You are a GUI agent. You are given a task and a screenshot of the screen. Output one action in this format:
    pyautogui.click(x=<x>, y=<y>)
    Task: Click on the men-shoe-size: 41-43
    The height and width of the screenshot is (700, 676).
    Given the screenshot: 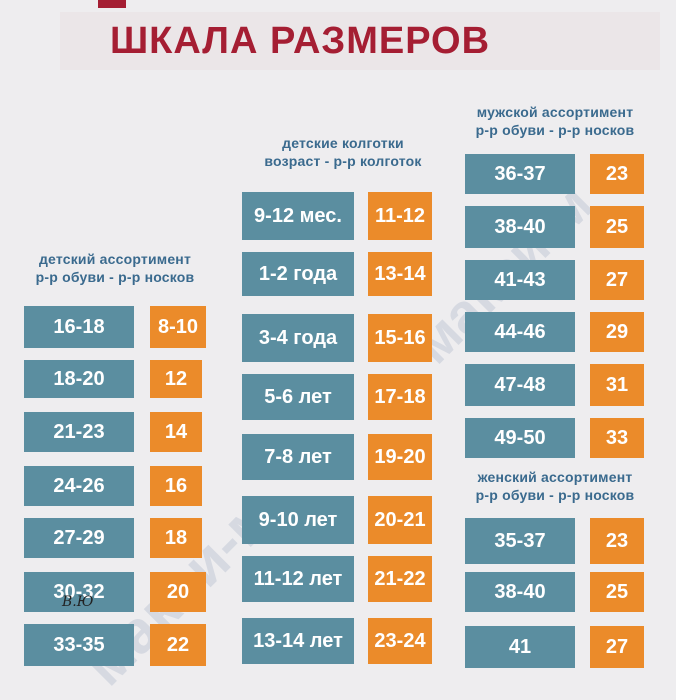 What is the action you would take?
    pyautogui.click(x=520, y=280)
    